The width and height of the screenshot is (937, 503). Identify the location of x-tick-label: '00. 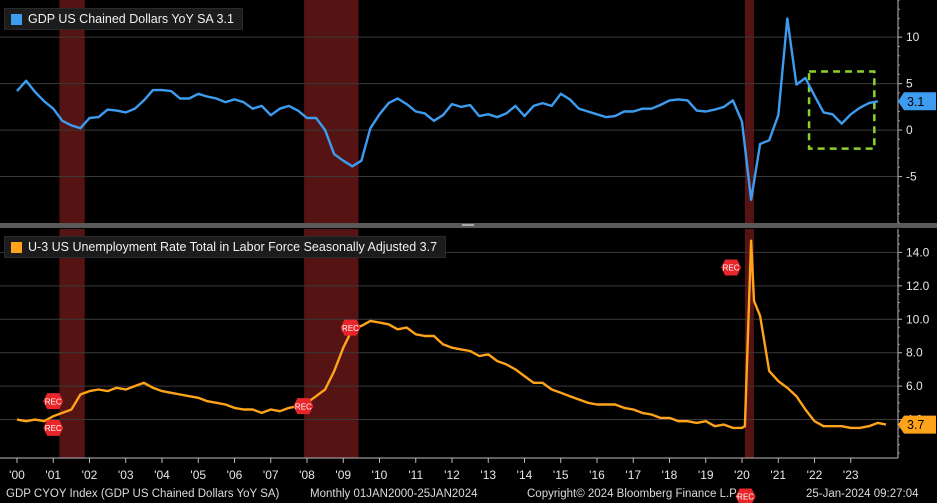
(17, 475).